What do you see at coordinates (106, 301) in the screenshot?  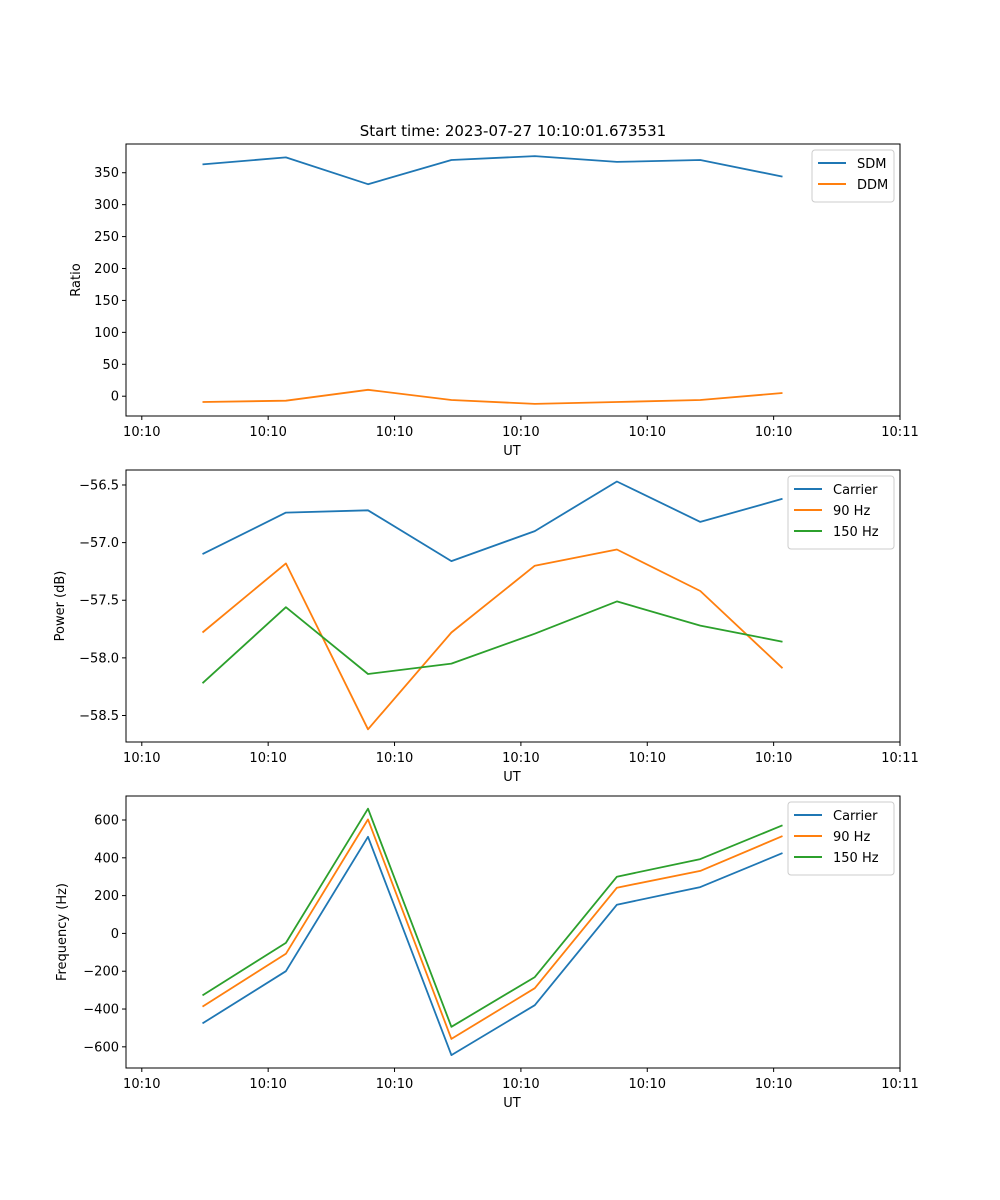 I see `y-tick-label: 150` at bounding box center [106, 301].